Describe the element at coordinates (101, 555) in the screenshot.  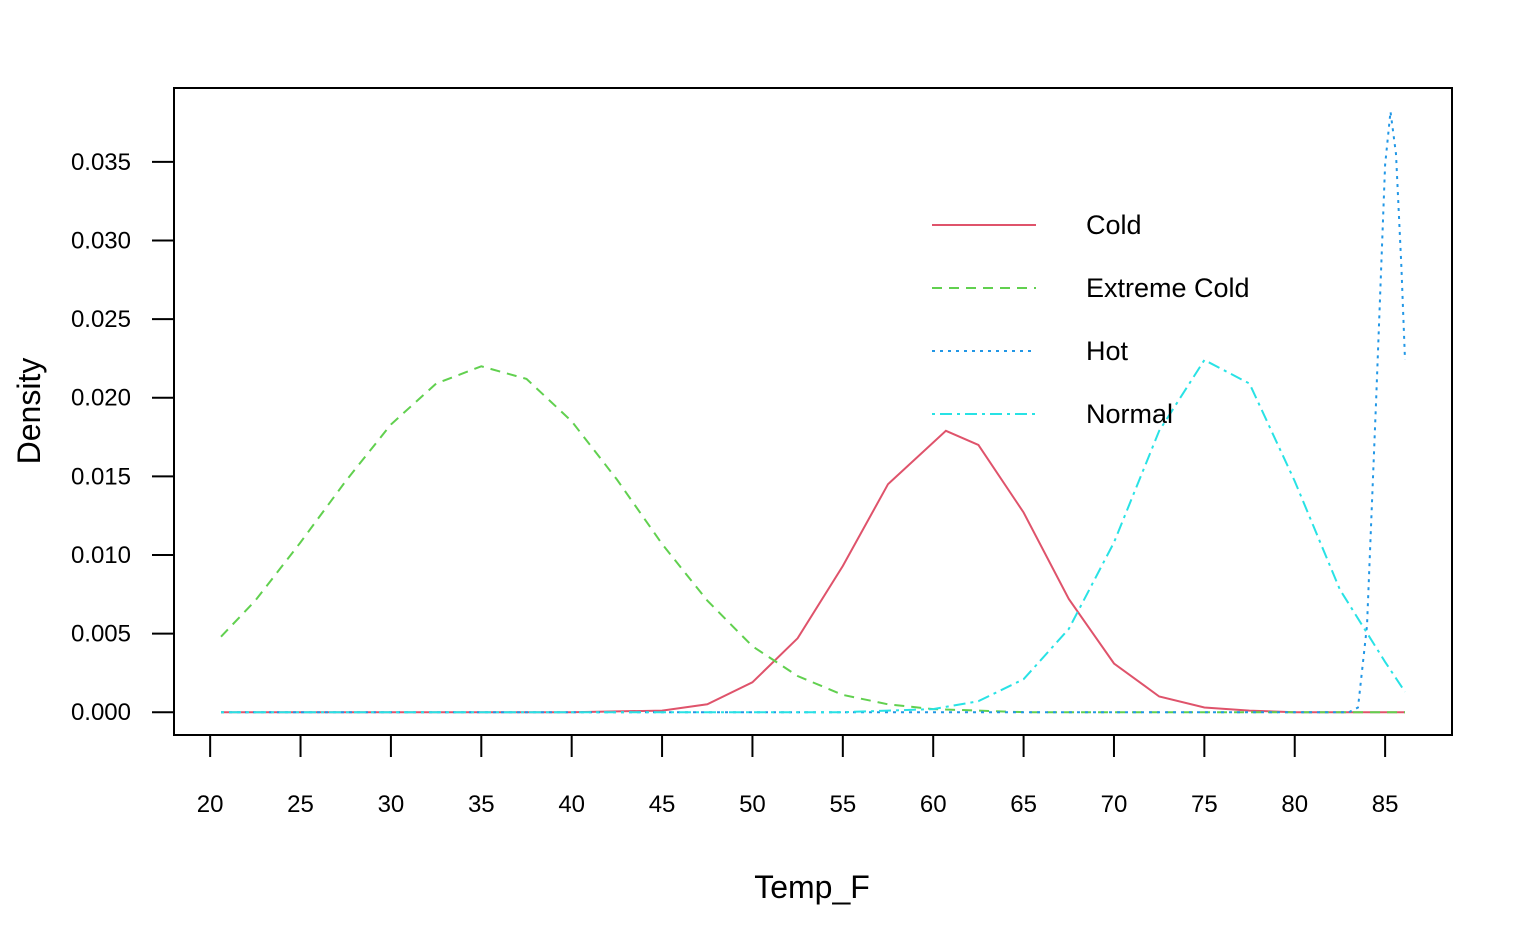
I see `y-tick-label: 0.010` at that location.